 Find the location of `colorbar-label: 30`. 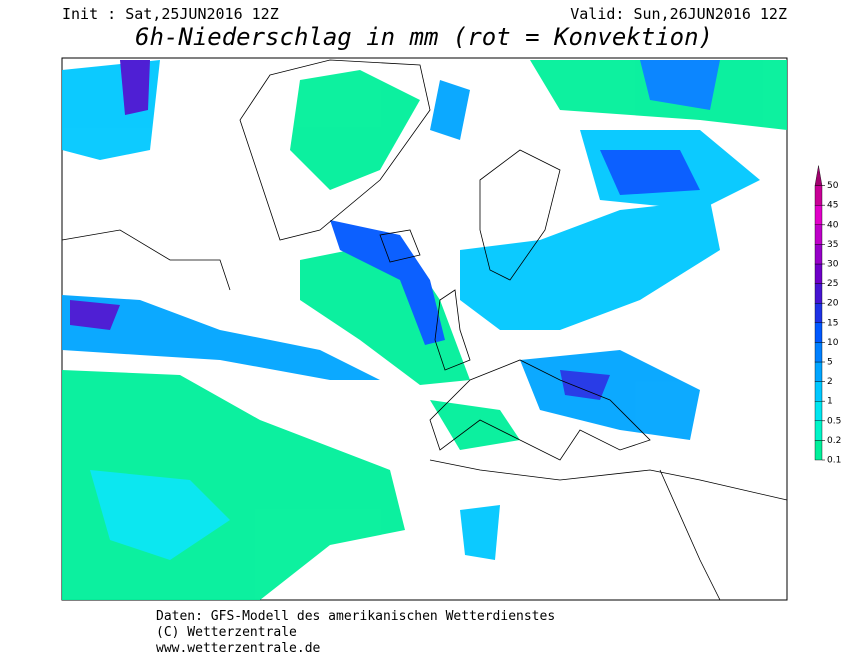

colorbar-label: 30 is located at coordinates (833, 265).